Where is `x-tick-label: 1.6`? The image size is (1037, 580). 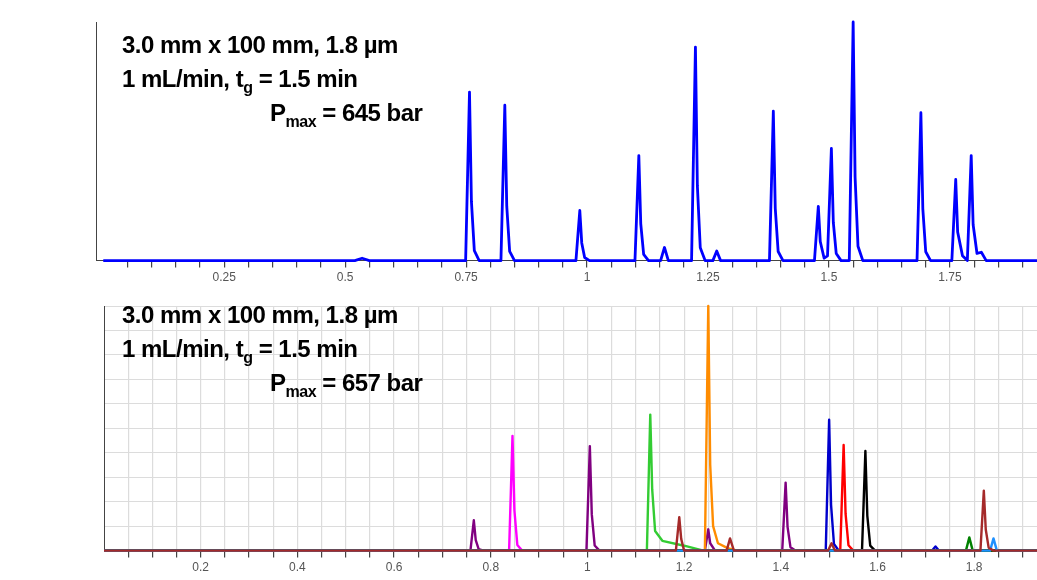
x-tick-label: 1.6 is located at coordinates (878, 567).